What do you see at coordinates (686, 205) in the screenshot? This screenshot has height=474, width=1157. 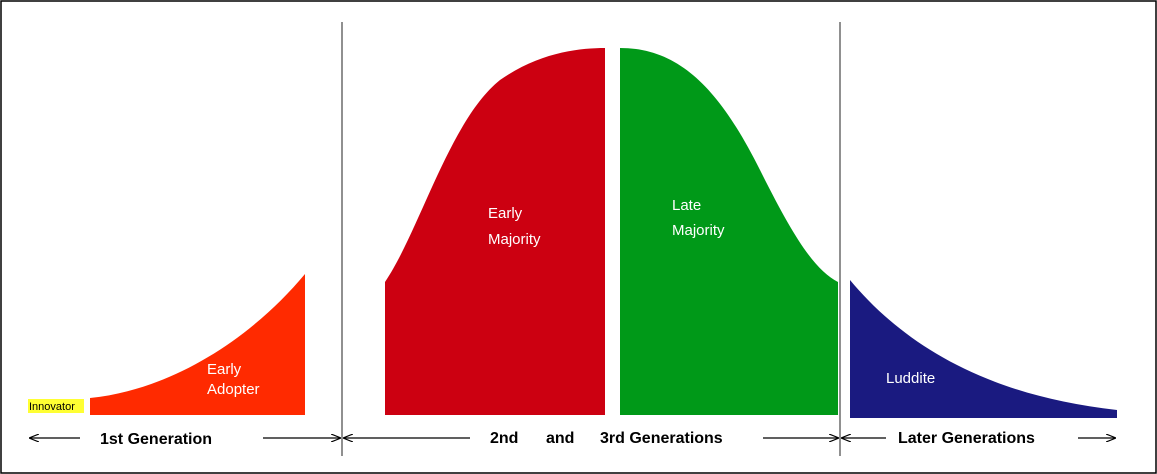 I see `late-majority-label: Late` at bounding box center [686, 205].